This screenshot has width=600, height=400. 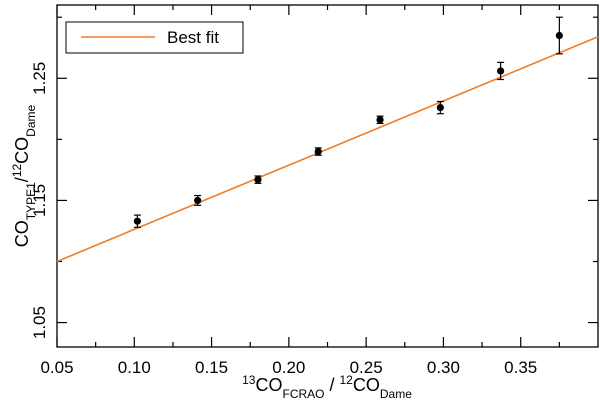 What do you see at coordinates (366, 367) in the screenshot?
I see `x-tick-label: 0.25` at bounding box center [366, 367].